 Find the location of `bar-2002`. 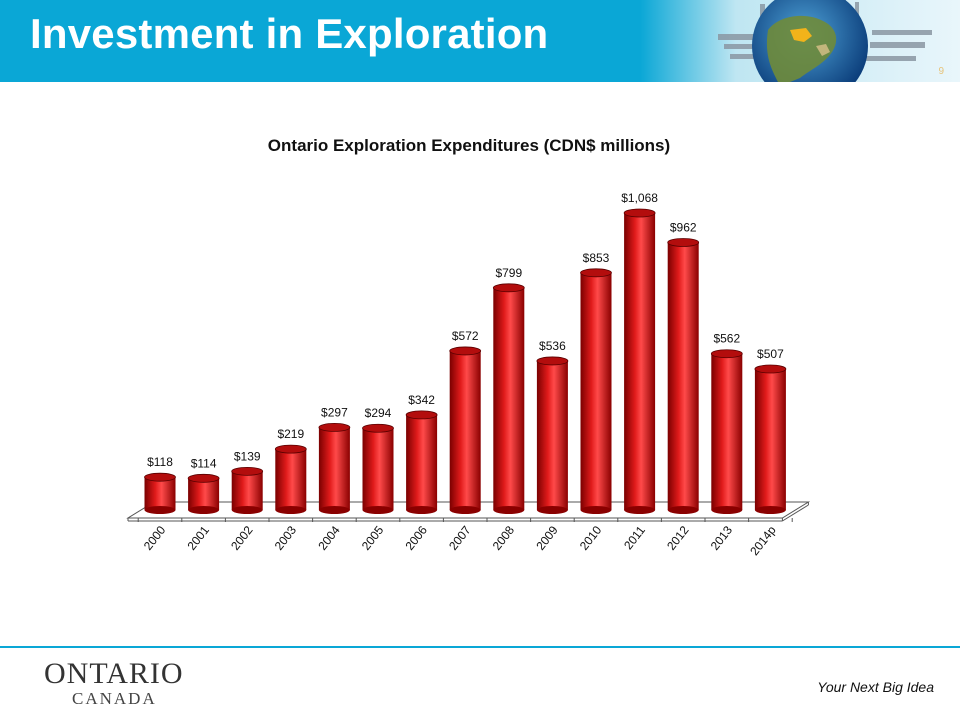

bar-2002 is located at coordinates (247, 490).